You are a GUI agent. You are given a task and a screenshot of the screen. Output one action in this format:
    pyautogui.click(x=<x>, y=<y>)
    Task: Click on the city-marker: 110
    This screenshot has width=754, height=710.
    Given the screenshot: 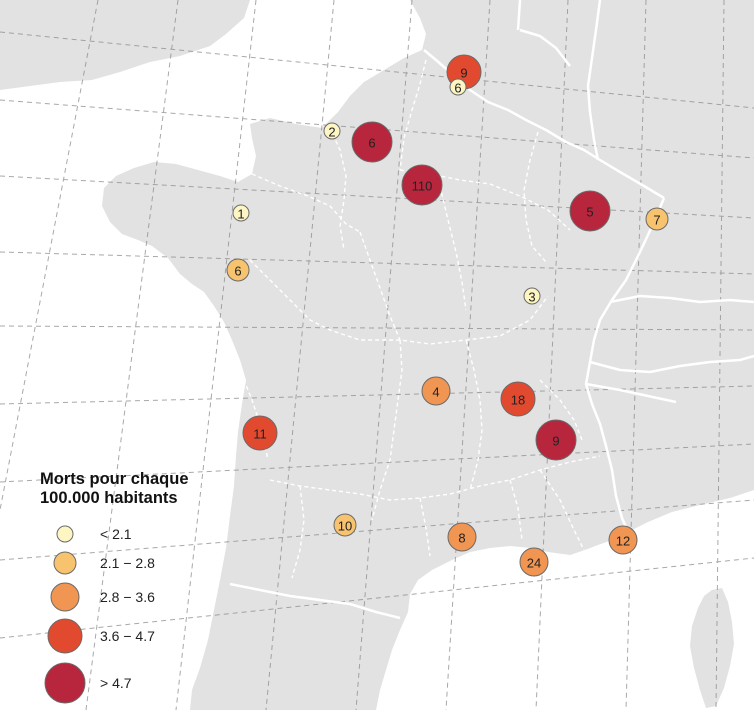 What is the action you would take?
    pyautogui.click(x=422, y=185)
    